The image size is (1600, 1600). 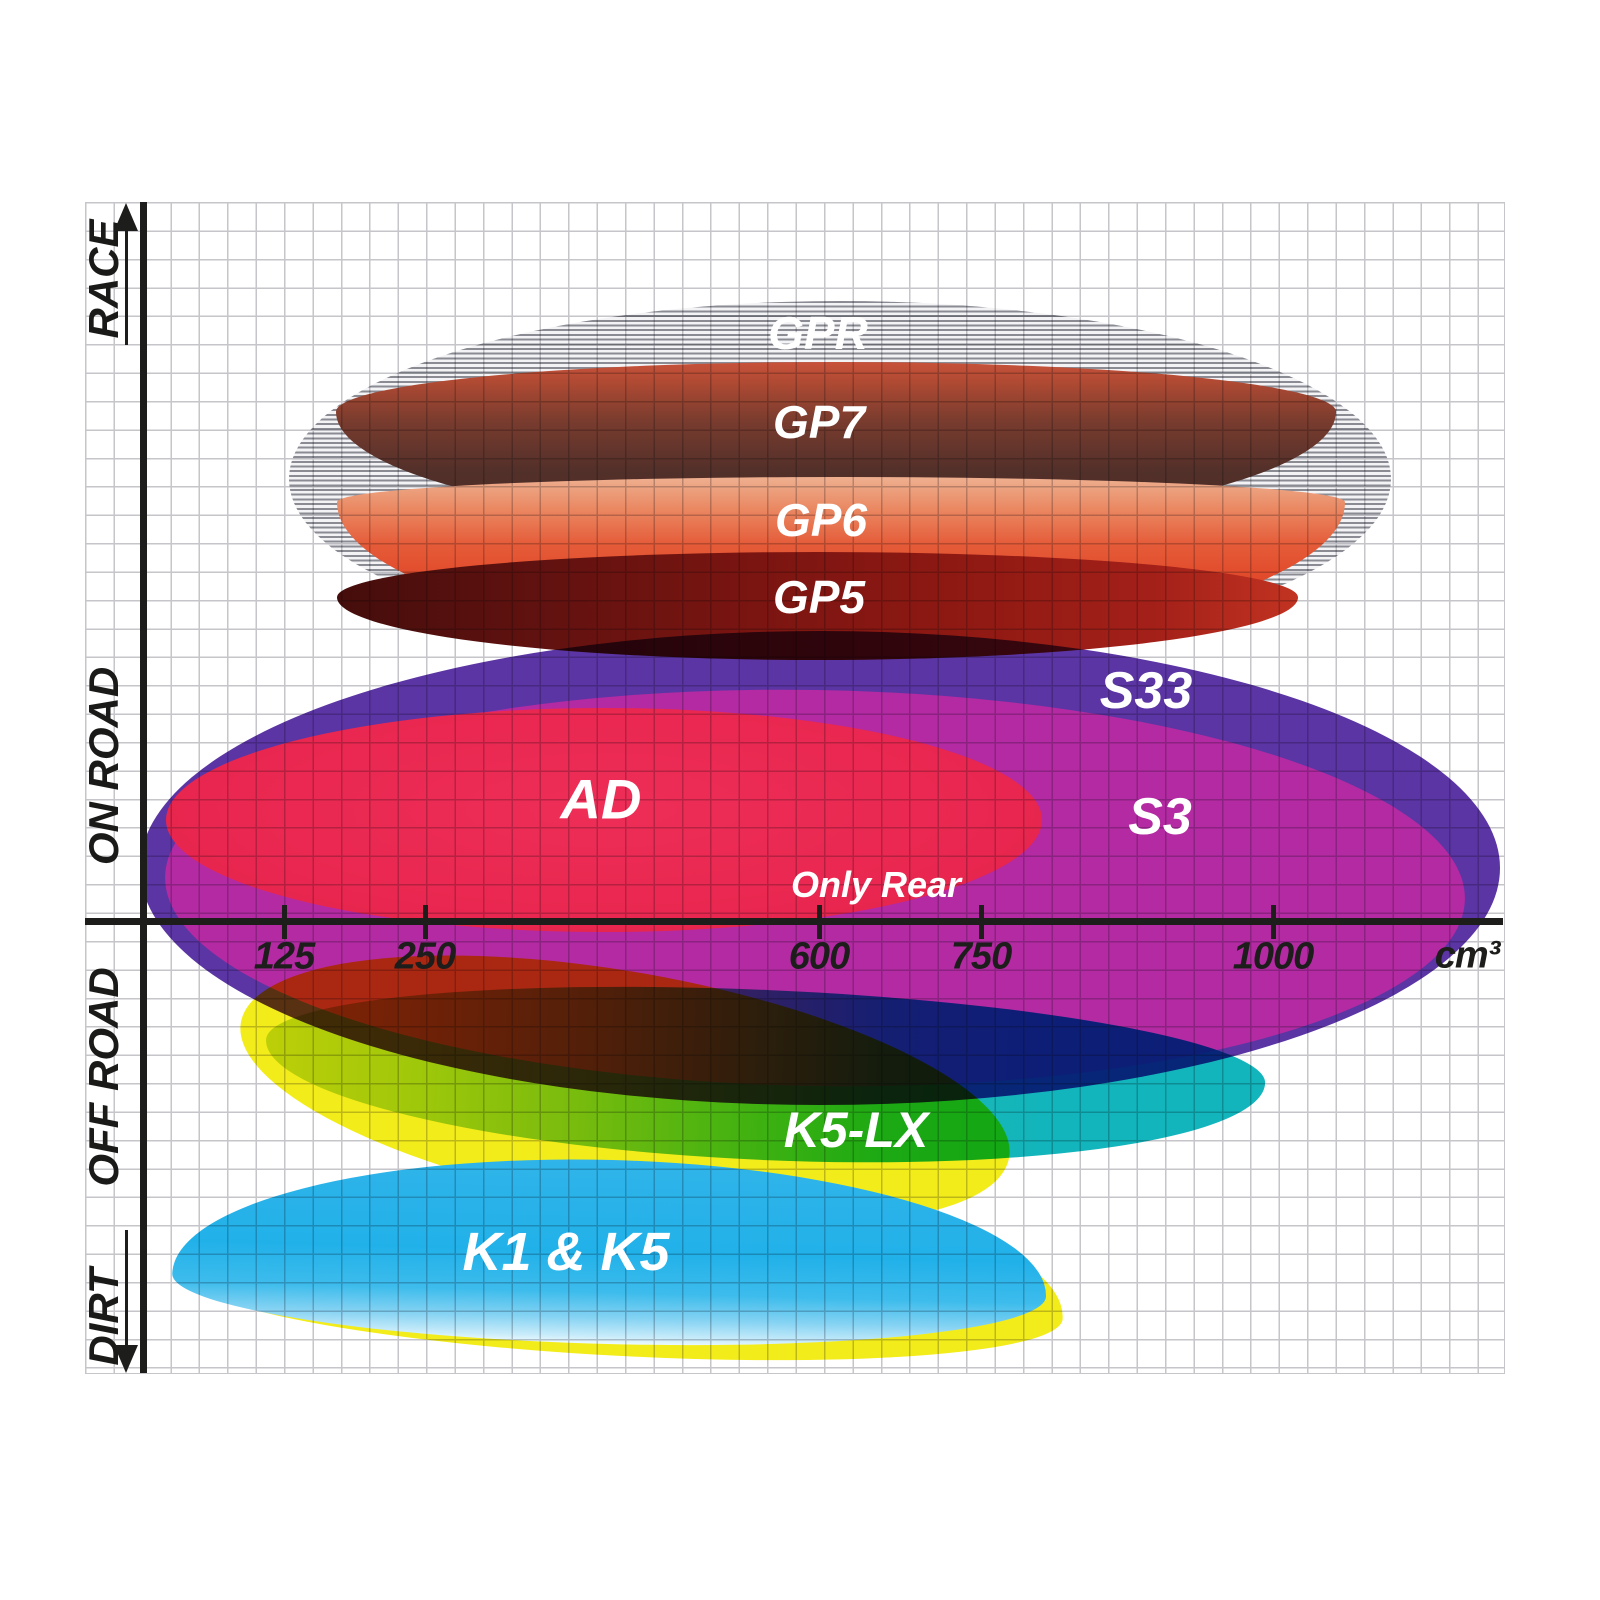 What do you see at coordinates (126, 217) in the screenshot?
I see `up-arrow-icon` at bounding box center [126, 217].